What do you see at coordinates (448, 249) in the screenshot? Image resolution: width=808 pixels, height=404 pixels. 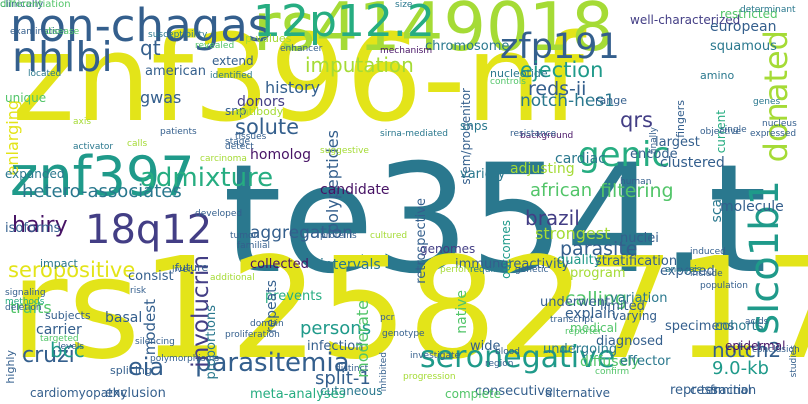 I see `word-79: genomes` at bounding box center [448, 249].